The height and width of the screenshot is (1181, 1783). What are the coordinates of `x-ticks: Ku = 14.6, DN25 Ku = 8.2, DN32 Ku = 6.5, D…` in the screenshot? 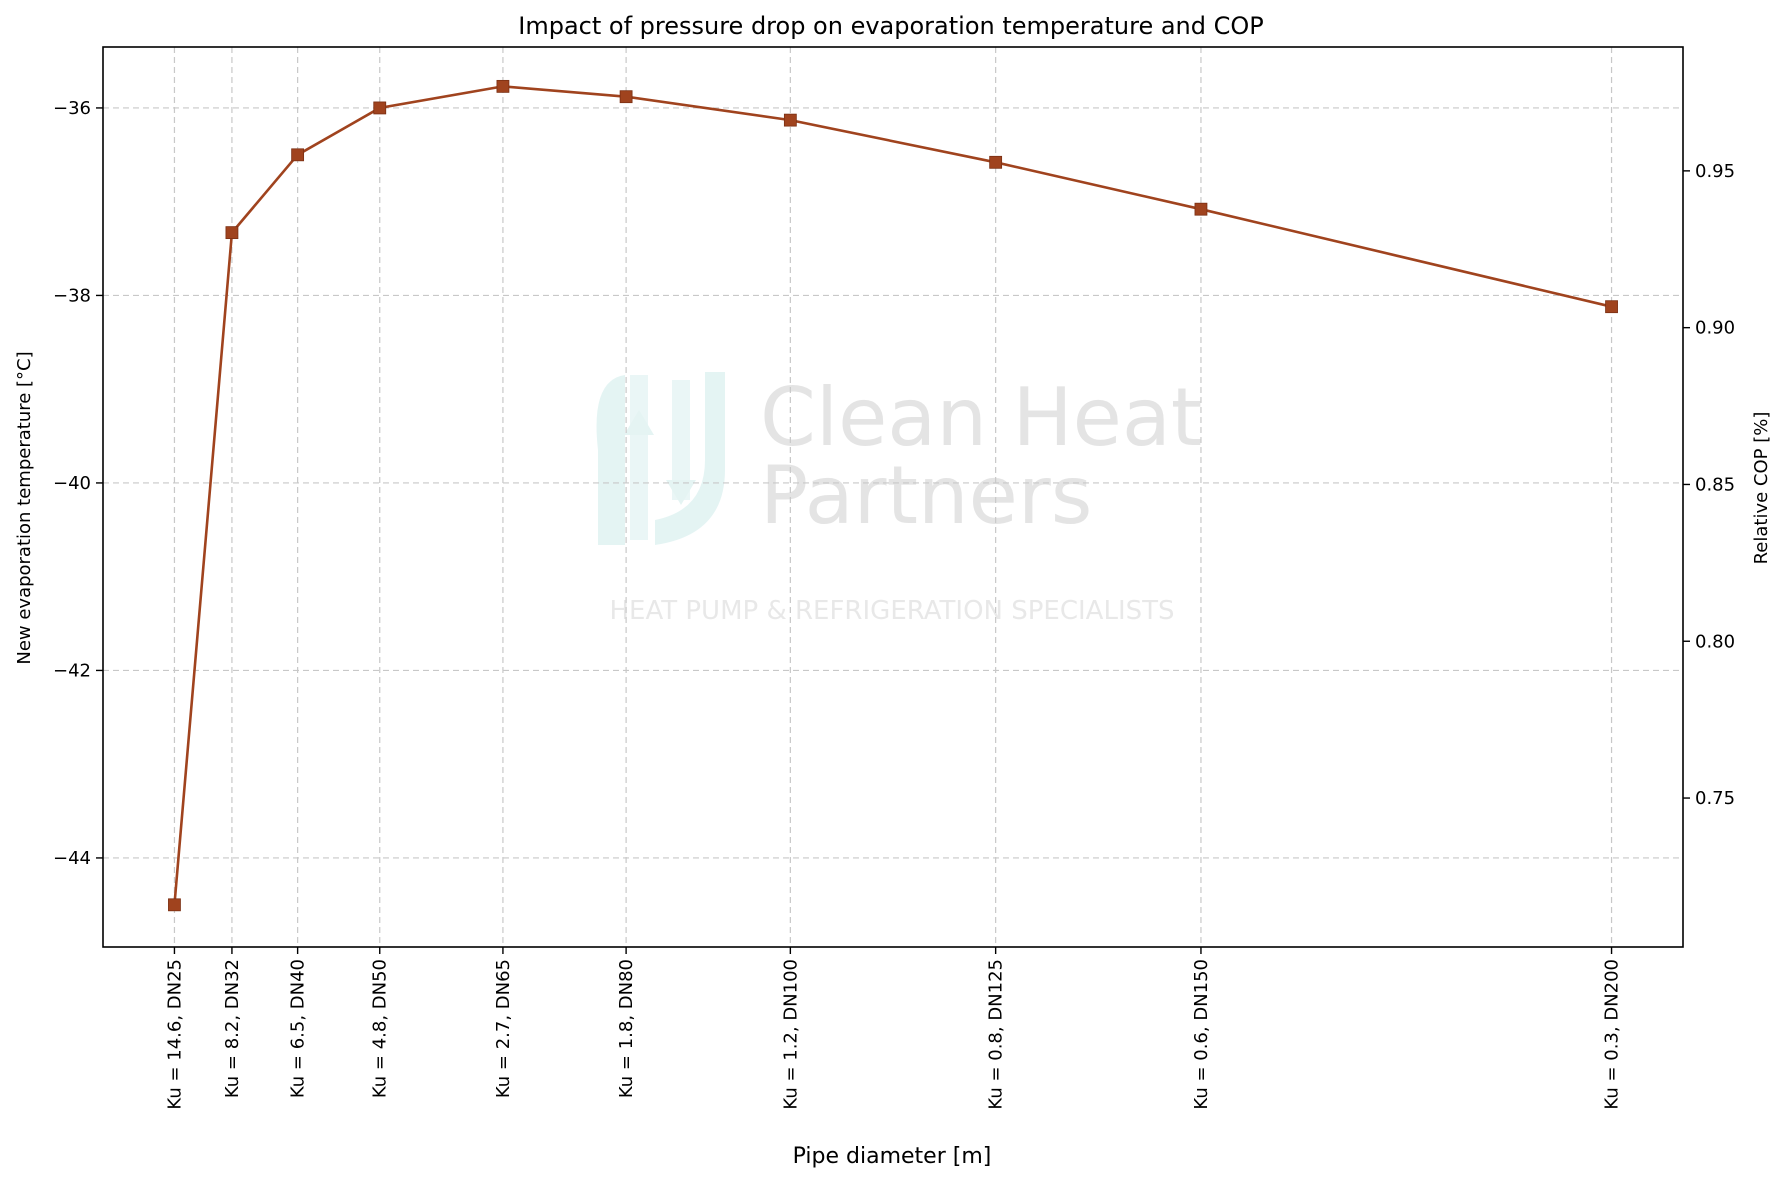 It's located at (893, 1028).